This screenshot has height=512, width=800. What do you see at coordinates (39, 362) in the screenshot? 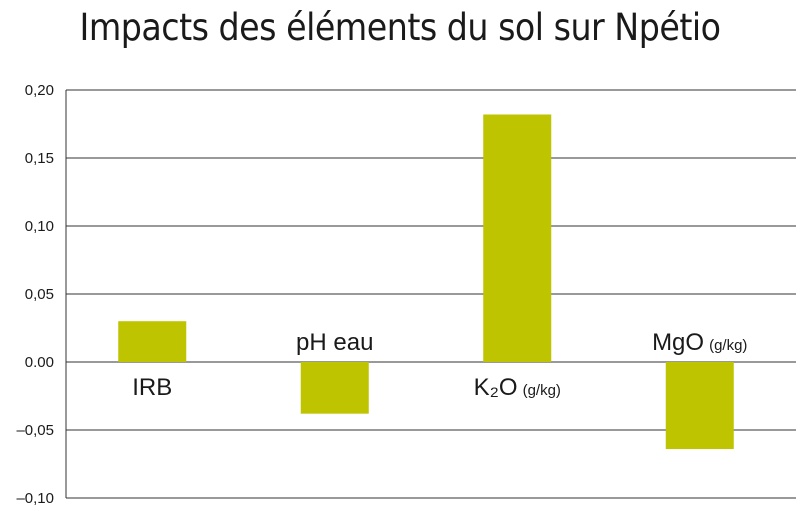
I see `y-tick-label-4: 0.00` at bounding box center [39, 362].